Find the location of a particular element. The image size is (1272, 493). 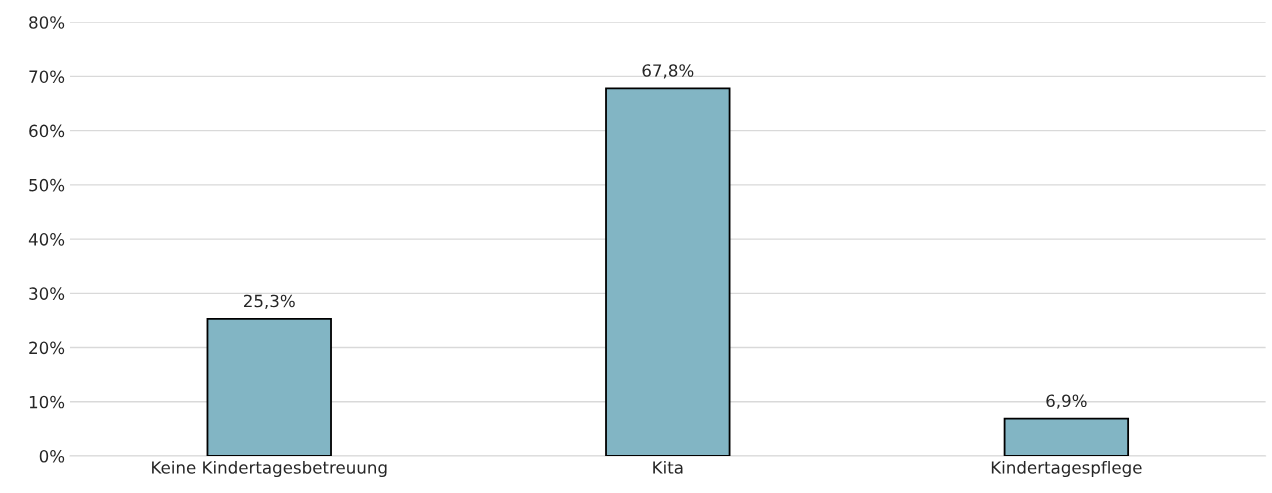

x-tick-label: Keine Kindertagesbetreuung is located at coordinates (269, 469).